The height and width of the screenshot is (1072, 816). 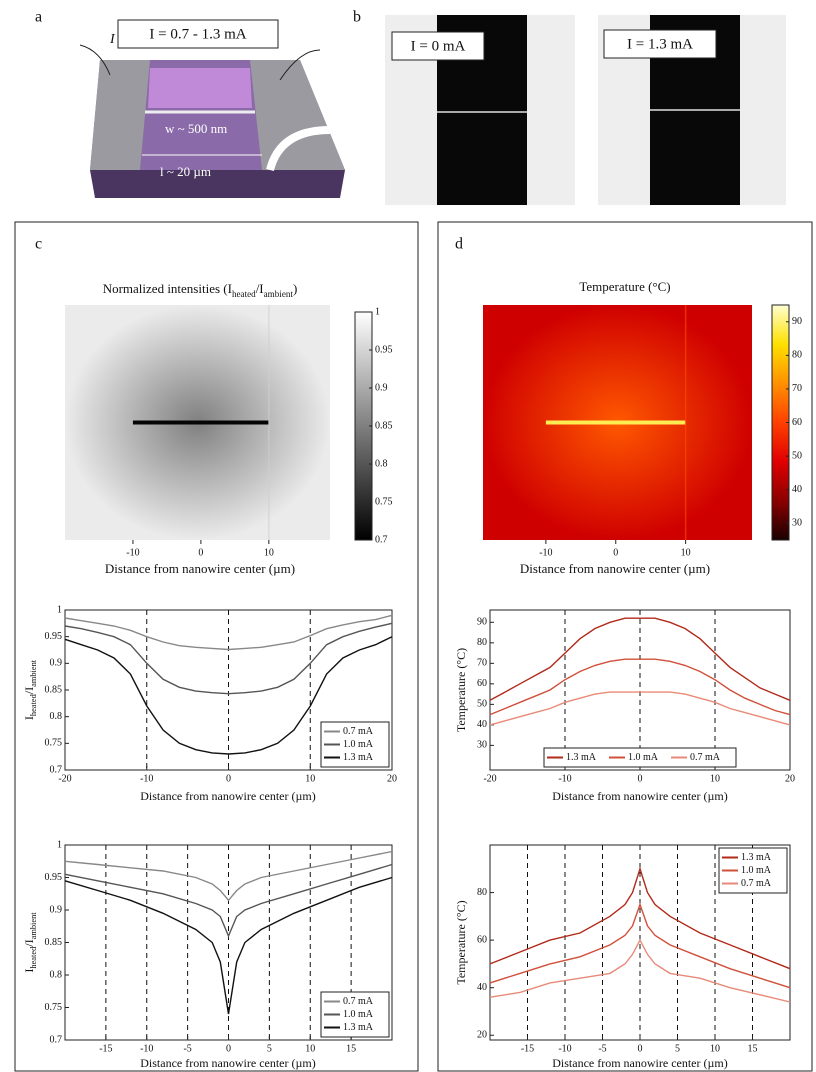 What do you see at coordinates (624, 286) in the screenshot?
I see `chart-title: Temperature (°C)` at bounding box center [624, 286].